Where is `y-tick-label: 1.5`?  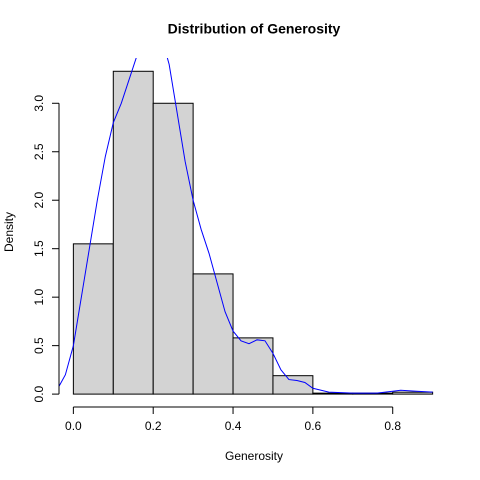 y-tick-label: 1.5 is located at coordinates (39, 248).